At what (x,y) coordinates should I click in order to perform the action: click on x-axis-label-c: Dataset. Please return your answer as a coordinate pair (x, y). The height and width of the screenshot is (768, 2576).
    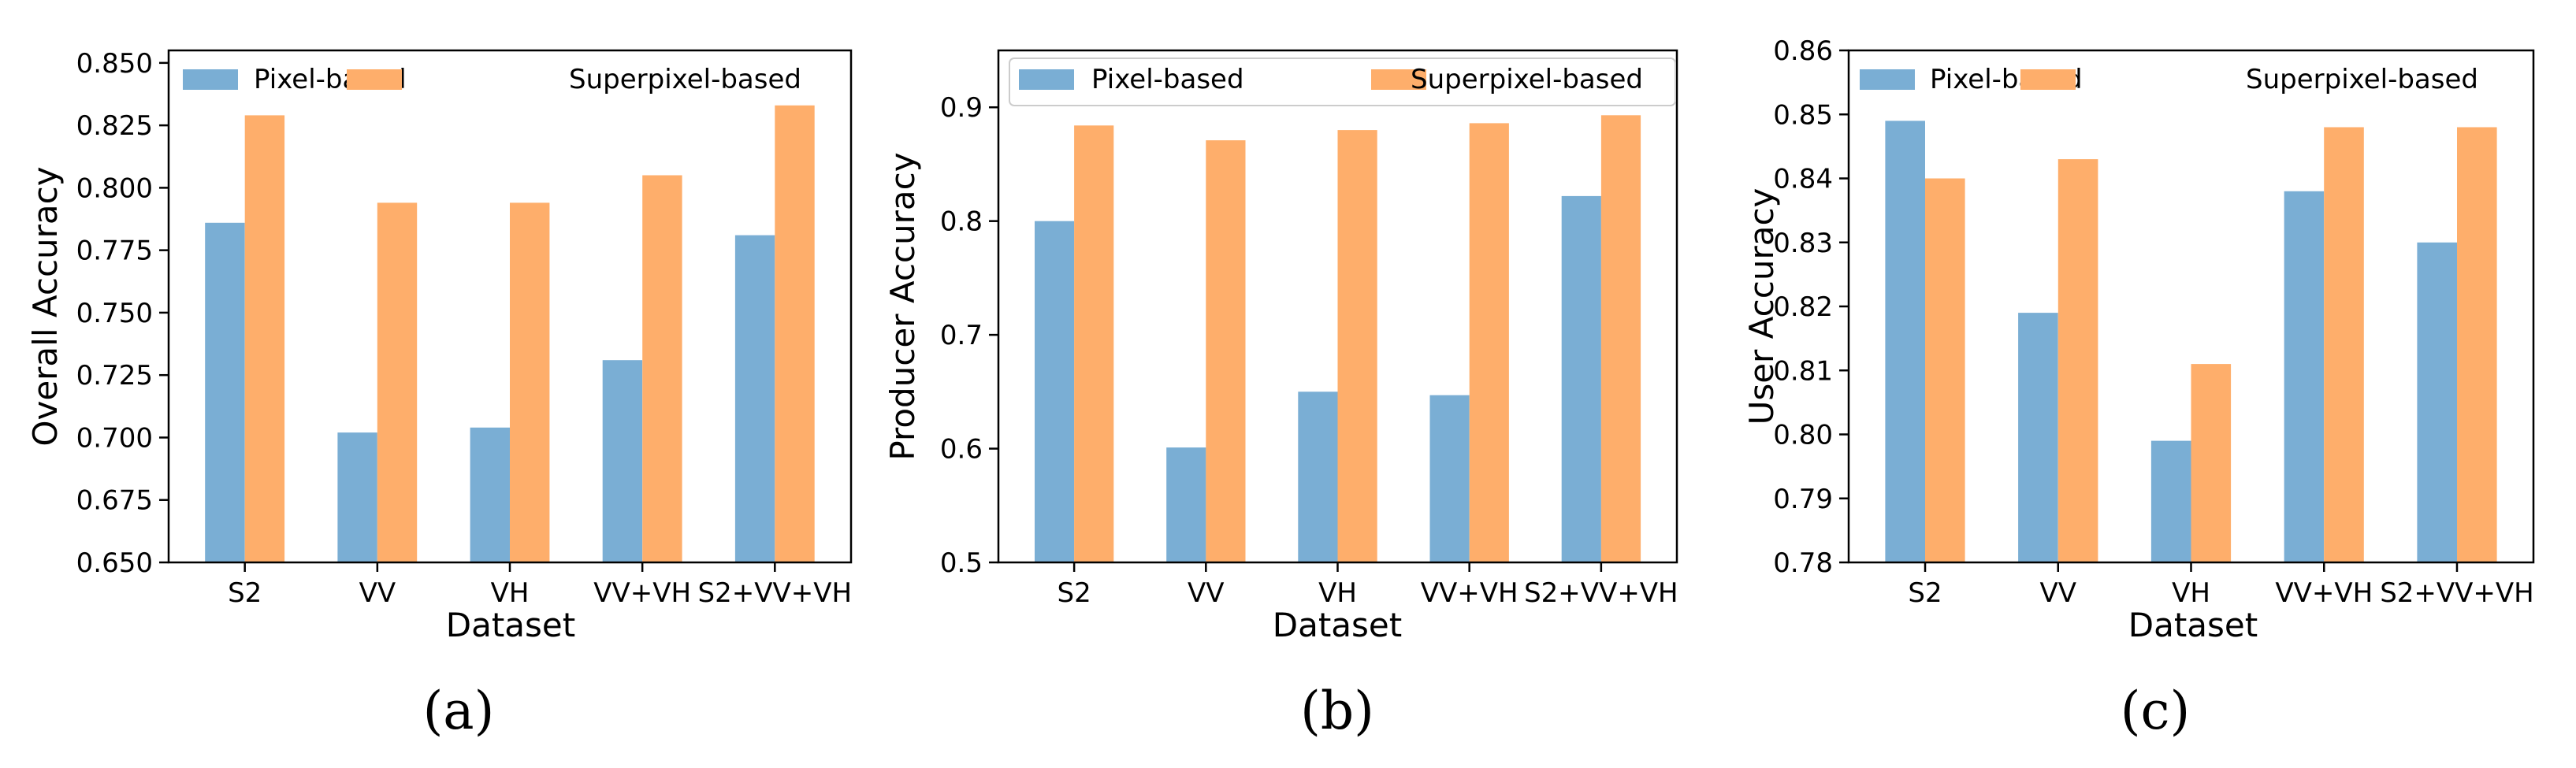
    Looking at the image, I should click on (2193, 625).